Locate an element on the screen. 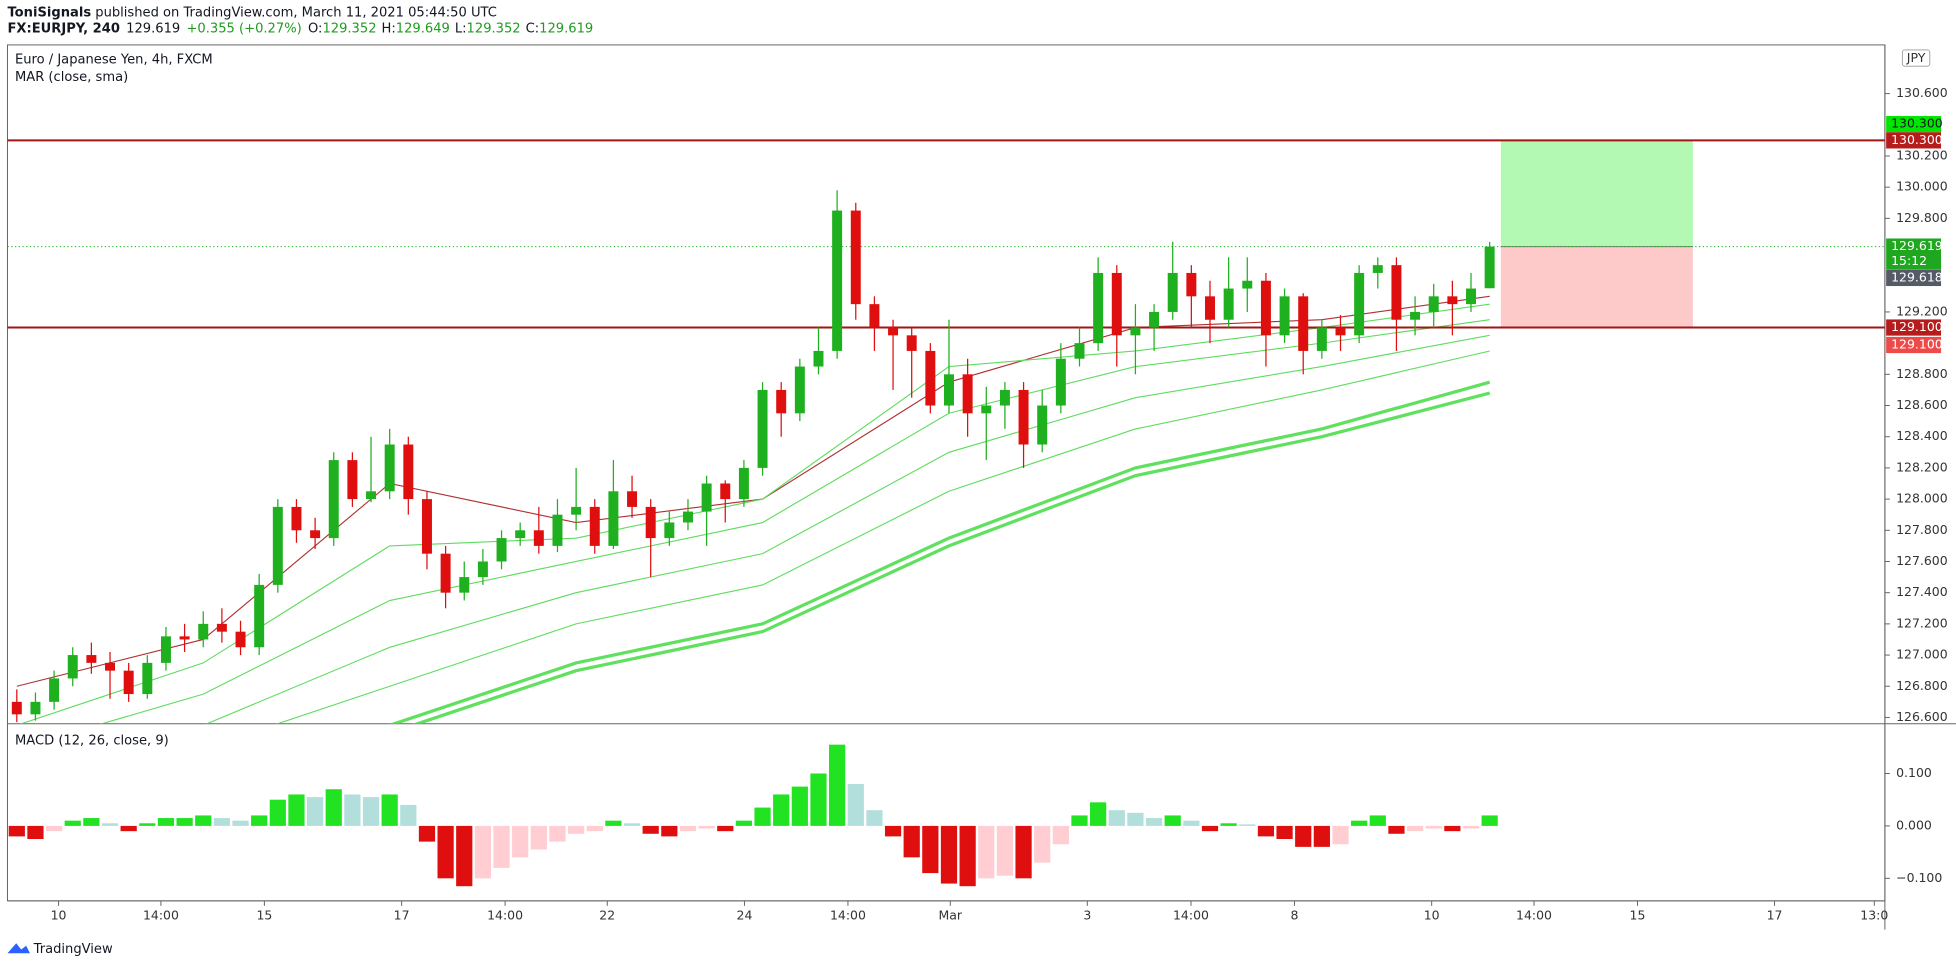  c-value: 129.619 is located at coordinates (566, 28).